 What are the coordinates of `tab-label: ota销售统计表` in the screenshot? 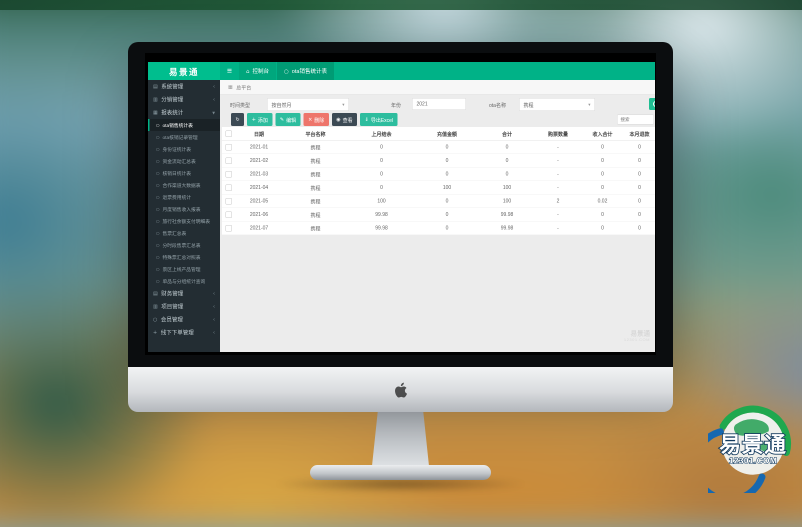 It's located at (309, 71).